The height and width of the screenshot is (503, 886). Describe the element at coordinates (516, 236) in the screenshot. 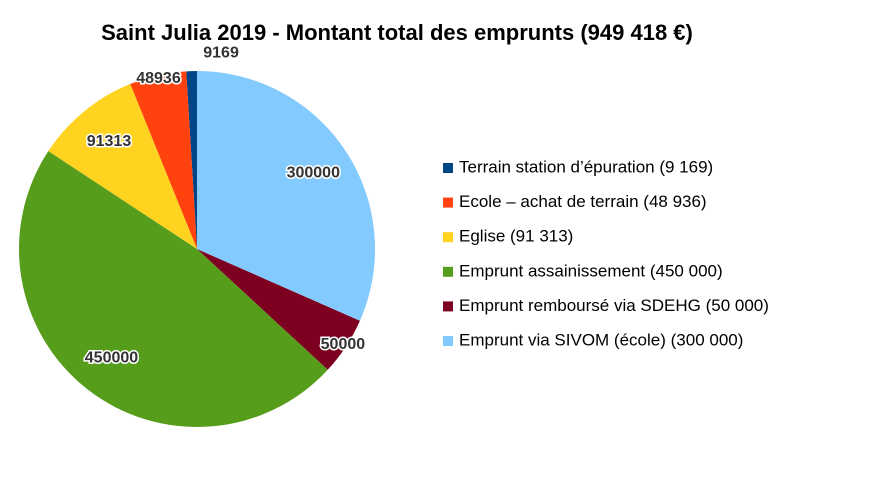

I see `legend-label: Eglise (91 313)` at that location.